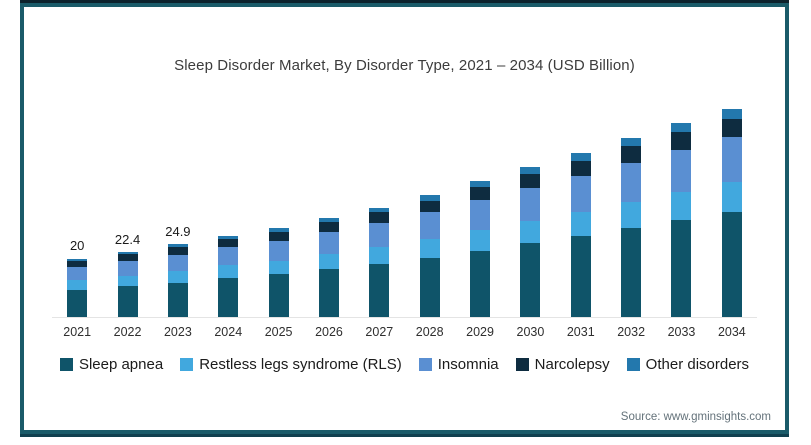 This screenshot has height=445, width=811. I want to click on bar-column-2027, so click(379, 209).